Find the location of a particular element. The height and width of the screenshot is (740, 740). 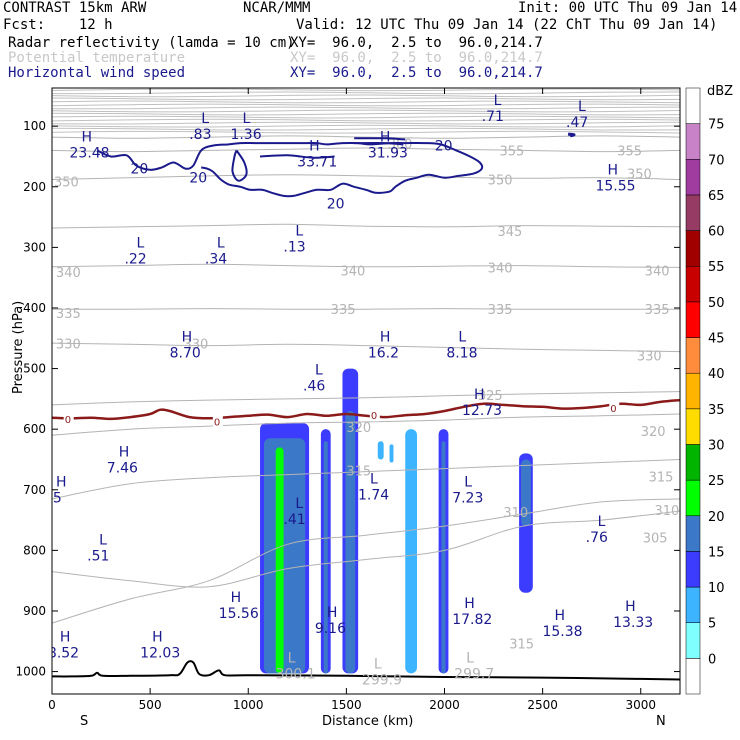

extremum-value: 17.82 is located at coordinates (472, 620).